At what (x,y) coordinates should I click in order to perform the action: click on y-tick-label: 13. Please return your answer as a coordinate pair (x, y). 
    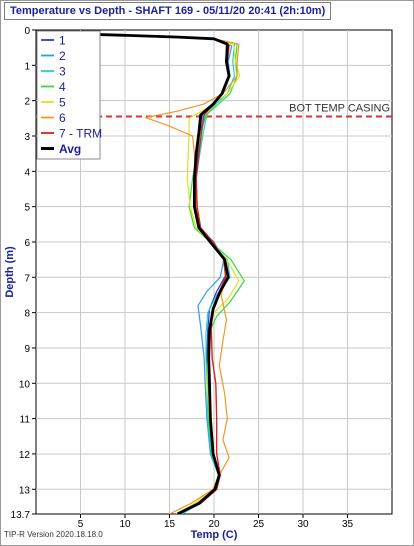
    Looking at the image, I should click on (25, 490).